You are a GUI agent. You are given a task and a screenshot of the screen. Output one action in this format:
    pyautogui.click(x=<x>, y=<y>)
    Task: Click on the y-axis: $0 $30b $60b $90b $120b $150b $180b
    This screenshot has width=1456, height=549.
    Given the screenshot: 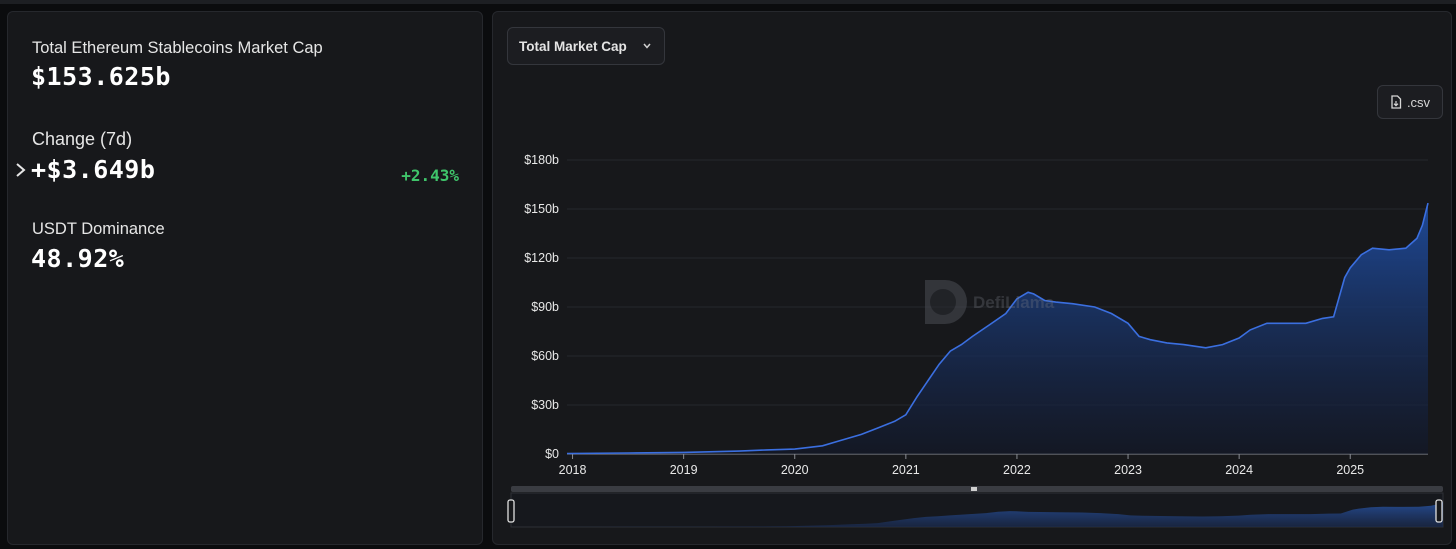 What is the action you would take?
    pyautogui.click(x=541, y=307)
    